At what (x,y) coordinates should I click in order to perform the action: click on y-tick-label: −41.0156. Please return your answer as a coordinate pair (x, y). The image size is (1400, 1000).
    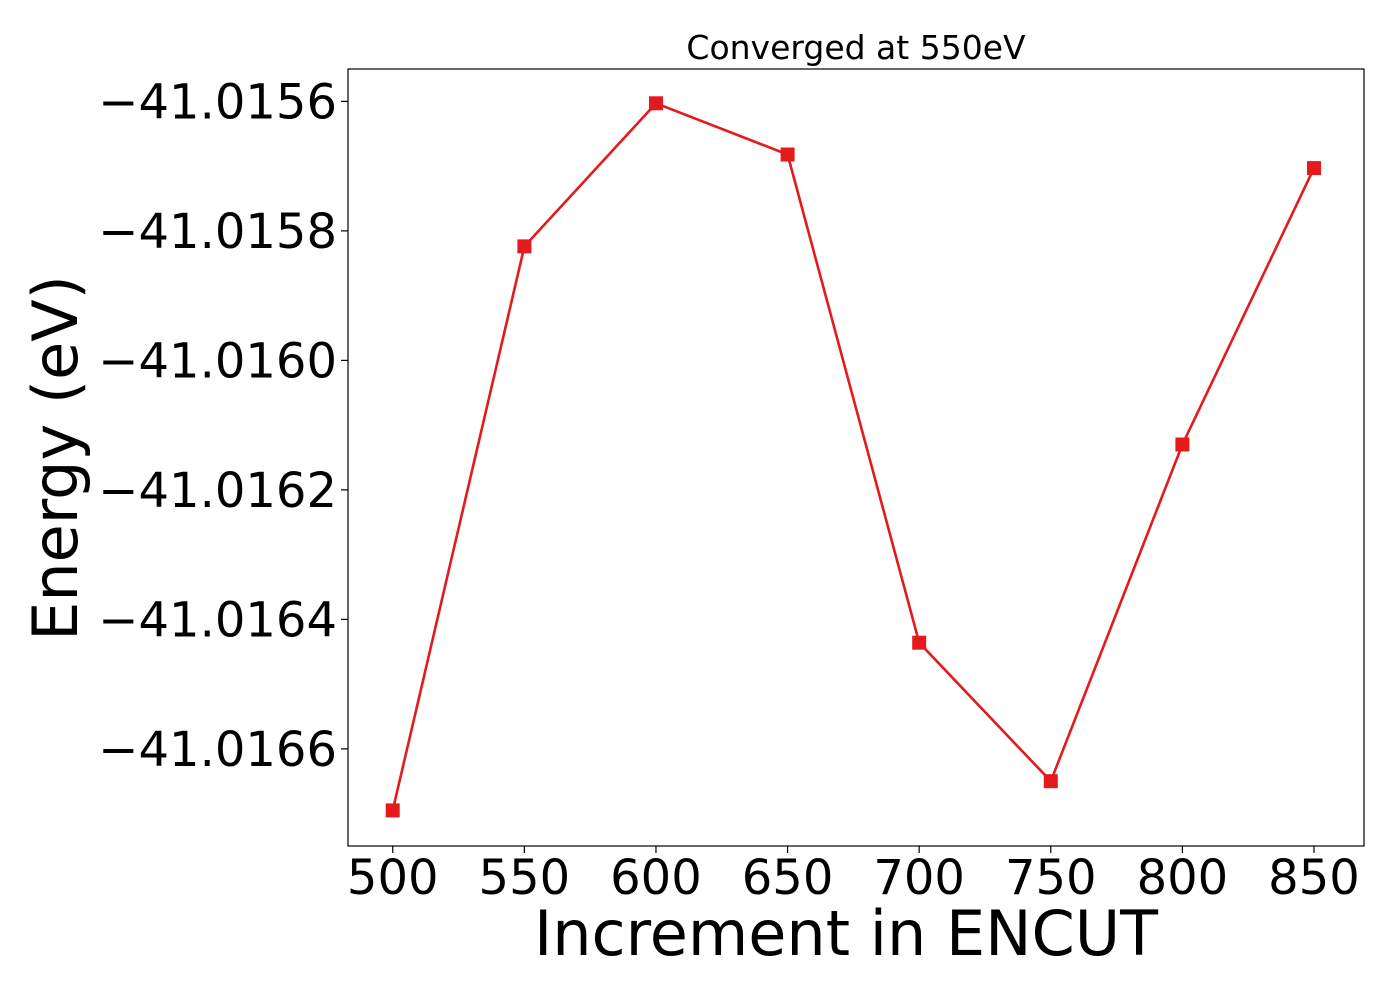
    Looking at the image, I should click on (217, 102).